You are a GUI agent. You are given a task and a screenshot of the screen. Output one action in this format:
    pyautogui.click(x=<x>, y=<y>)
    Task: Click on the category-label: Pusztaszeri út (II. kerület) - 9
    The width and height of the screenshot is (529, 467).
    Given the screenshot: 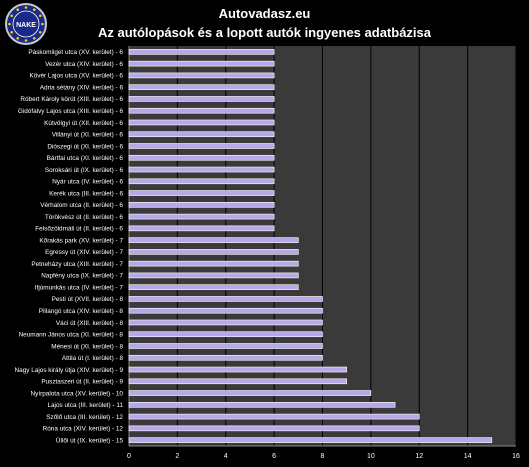 What is the action you would take?
    pyautogui.click(x=82, y=382)
    